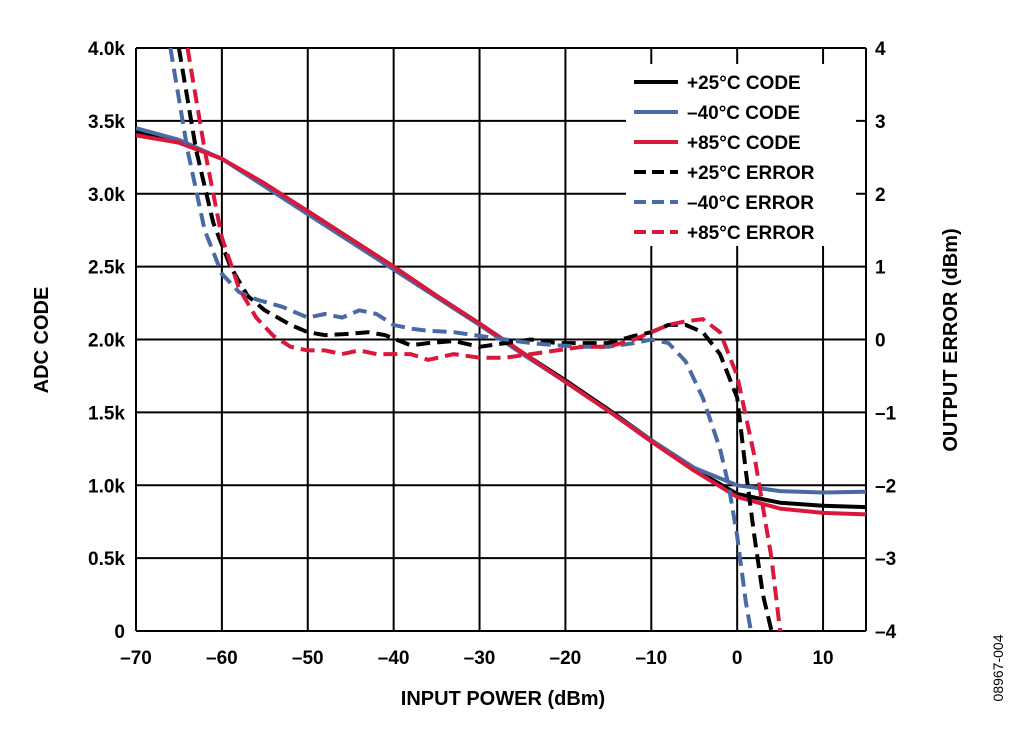  I want to click on x-tick-label: –20, so click(566, 658).